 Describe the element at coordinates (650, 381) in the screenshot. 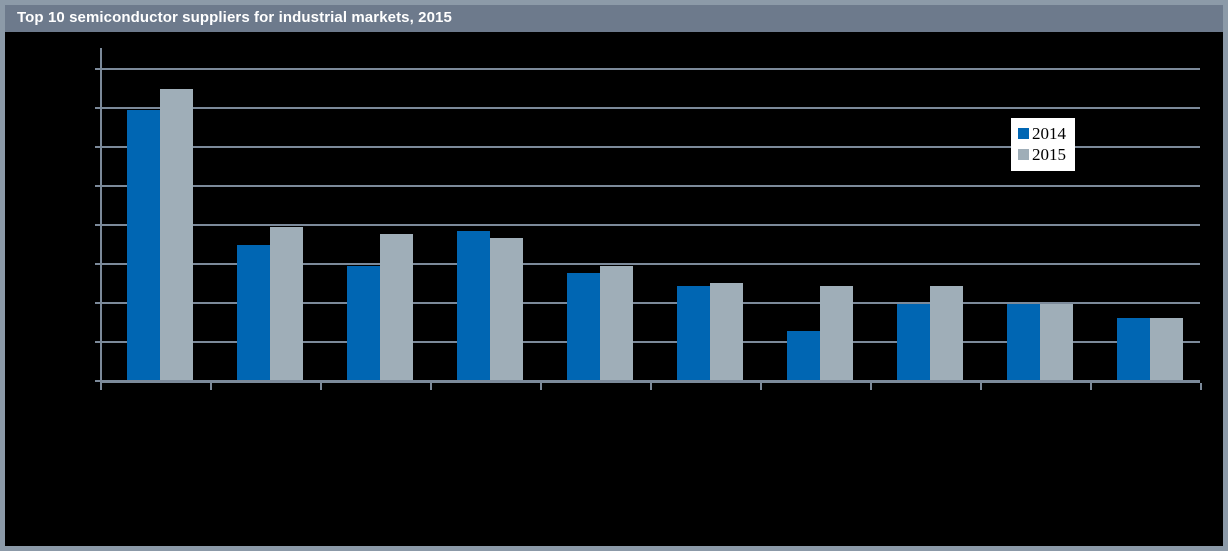

I see `x-axis-line` at that location.